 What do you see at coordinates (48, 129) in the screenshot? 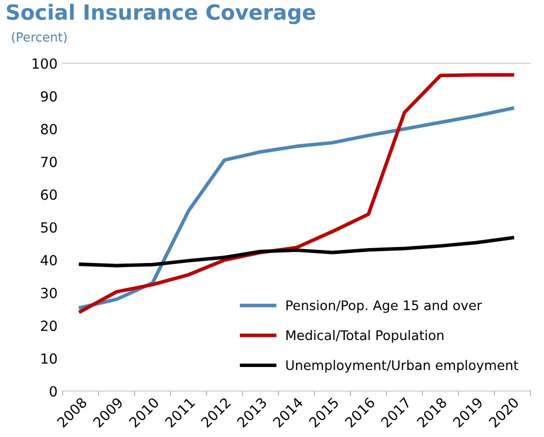
I see `y-tick-label: 80` at bounding box center [48, 129].